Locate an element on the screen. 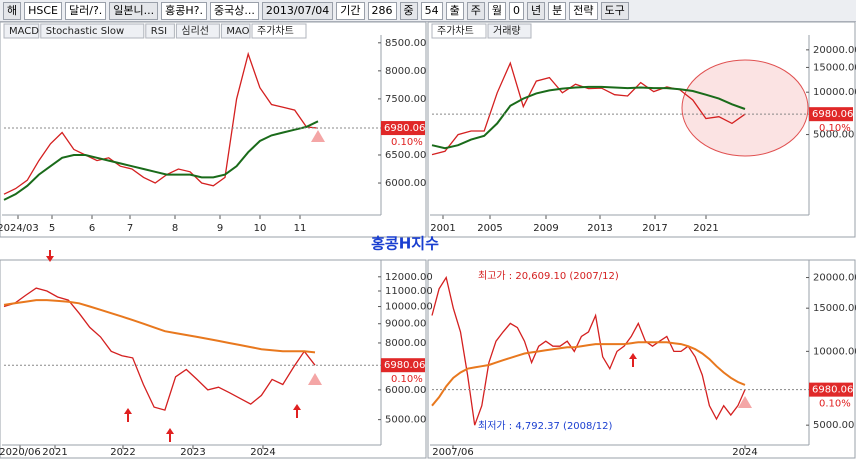 The image size is (856, 459). toolbar-item: 월 is located at coordinates (497, 10).